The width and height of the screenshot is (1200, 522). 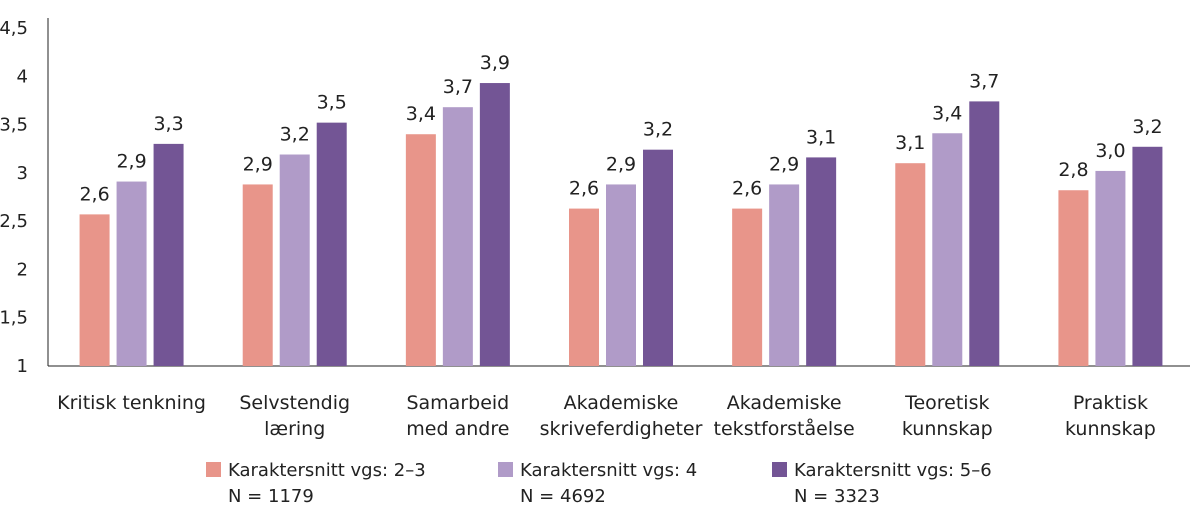 What do you see at coordinates (14, 221) in the screenshot?
I see `y-tick-label: 2,5` at bounding box center [14, 221].